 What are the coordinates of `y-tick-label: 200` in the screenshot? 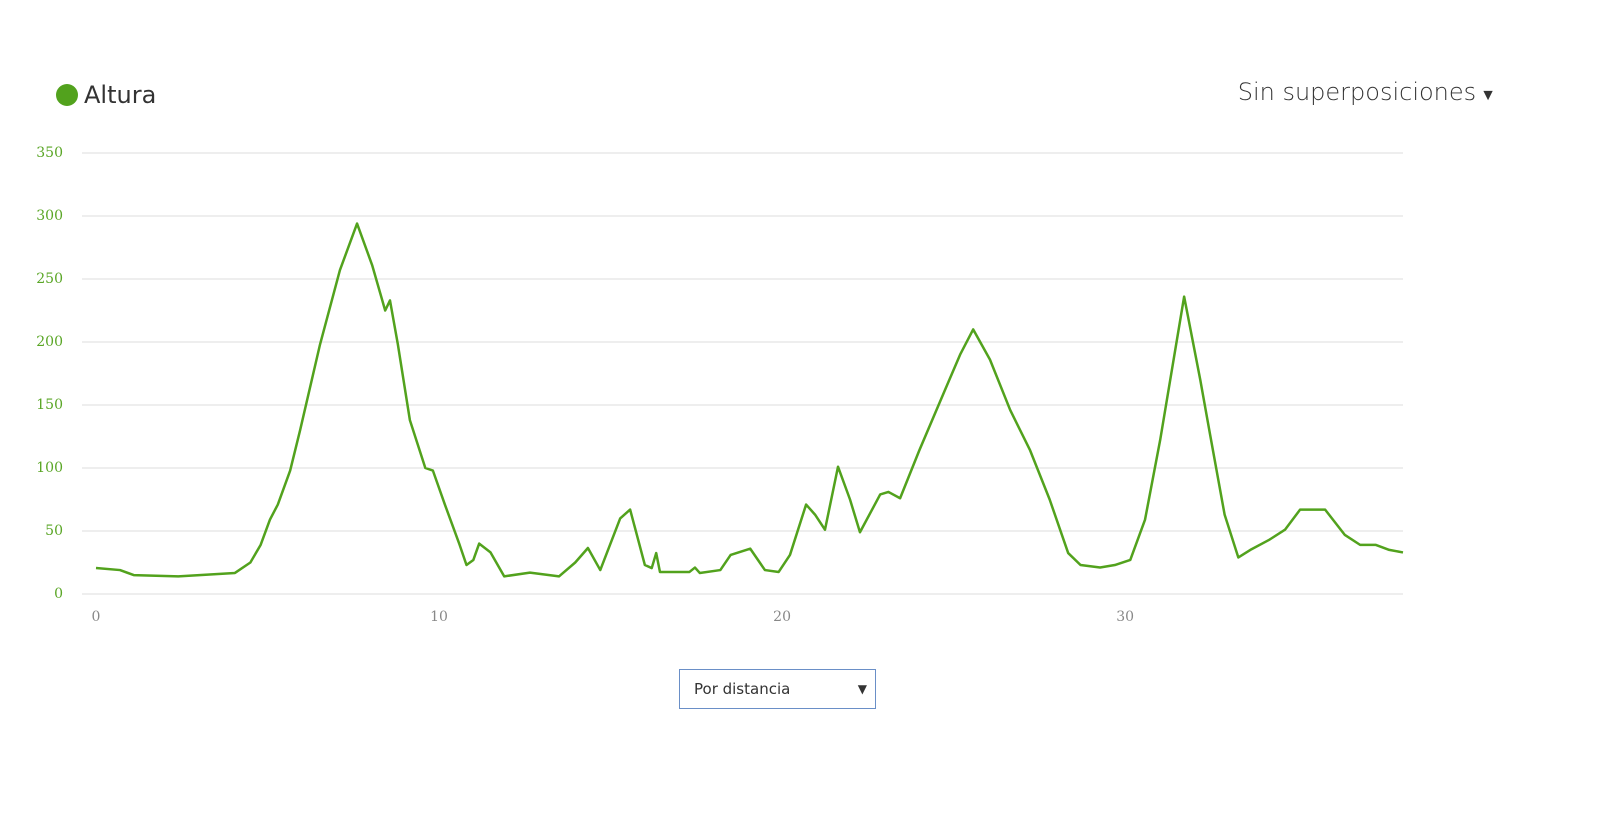 It's located at (49, 342).